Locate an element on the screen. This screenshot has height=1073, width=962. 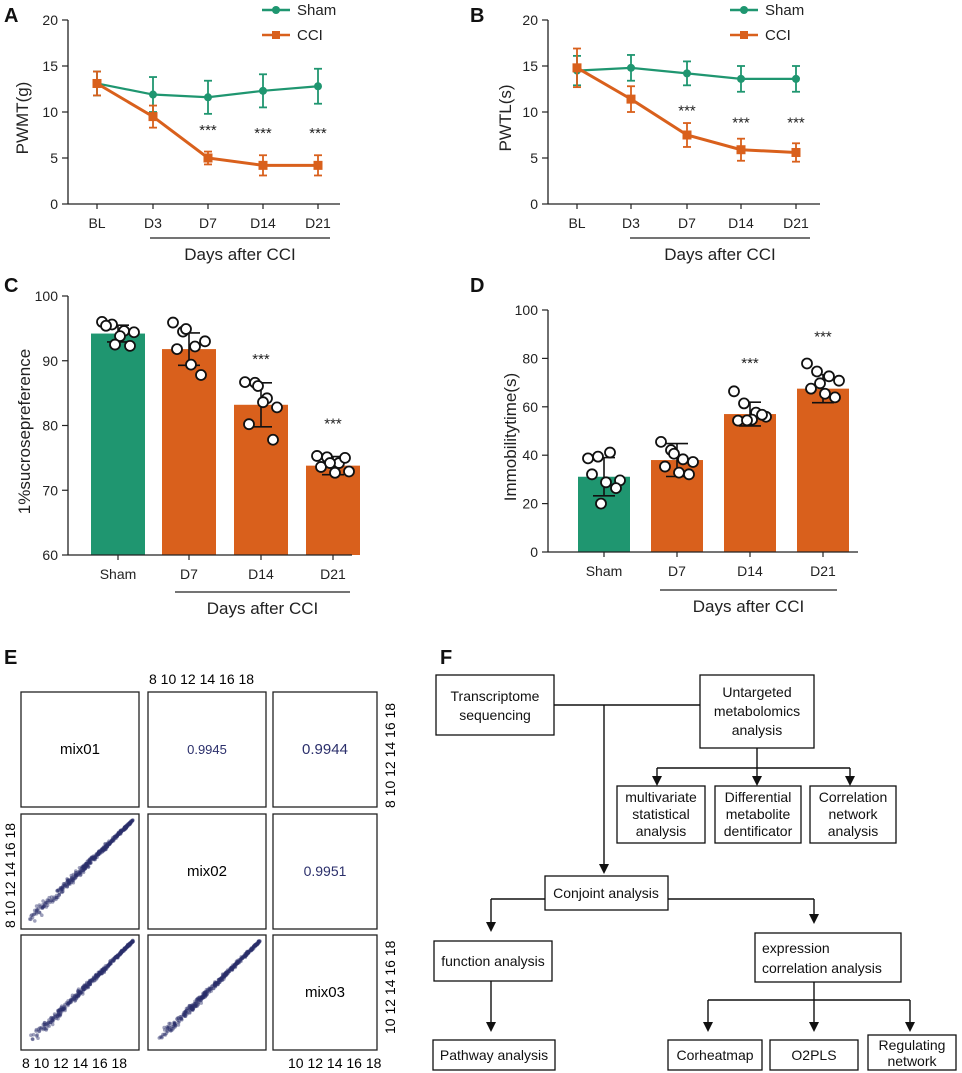
significance-marker: *** is located at coordinates (318, 133).